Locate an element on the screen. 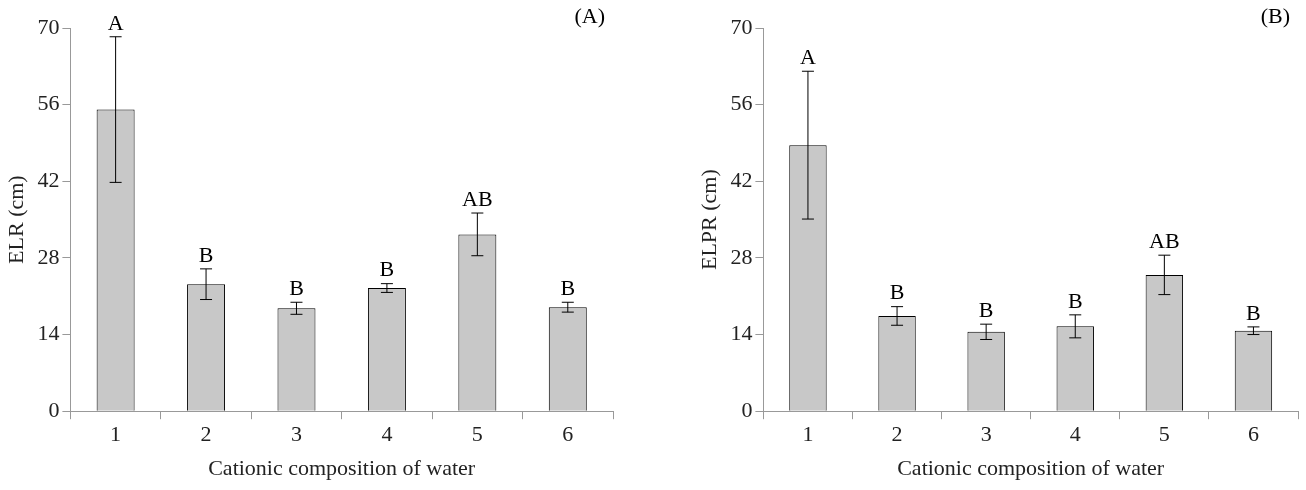 The image size is (1306, 490). chart-title: (A) is located at coordinates (589, 15).